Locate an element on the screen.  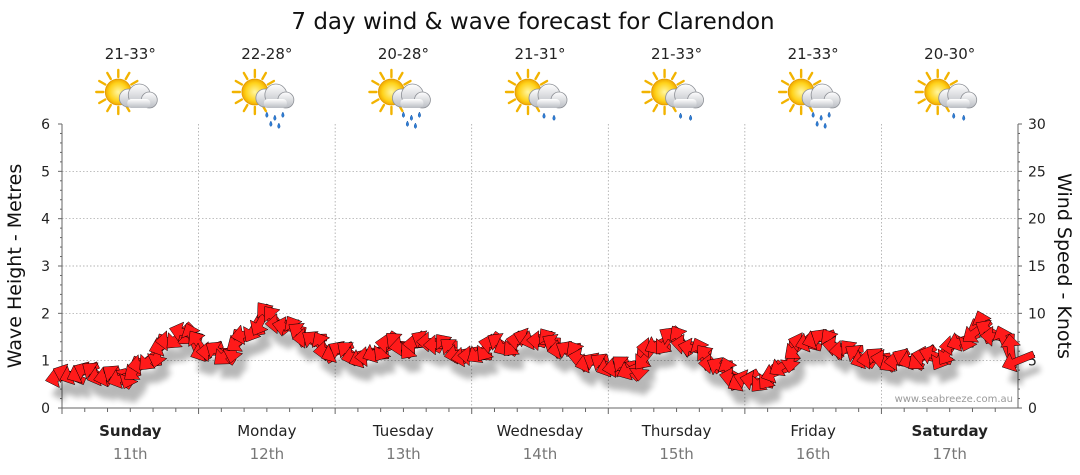
day-date: 17th is located at coordinates (949, 454).